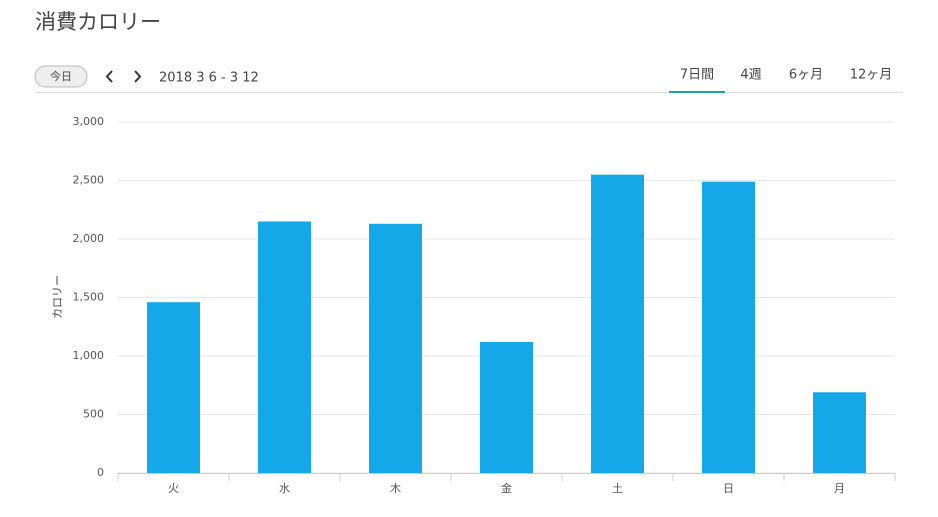  I want to click on next-arrow, so click(138, 76).